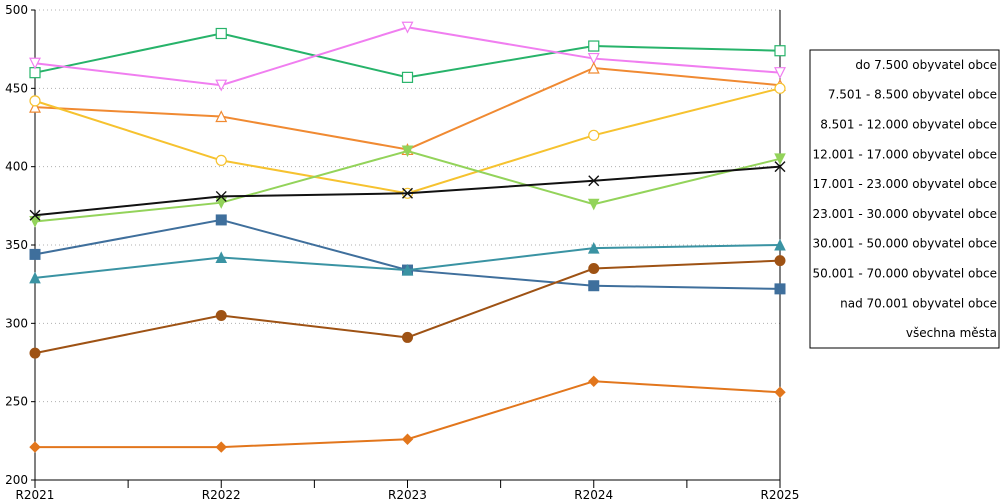  I want to click on x-tick-label: R2024, so click(593, 494).